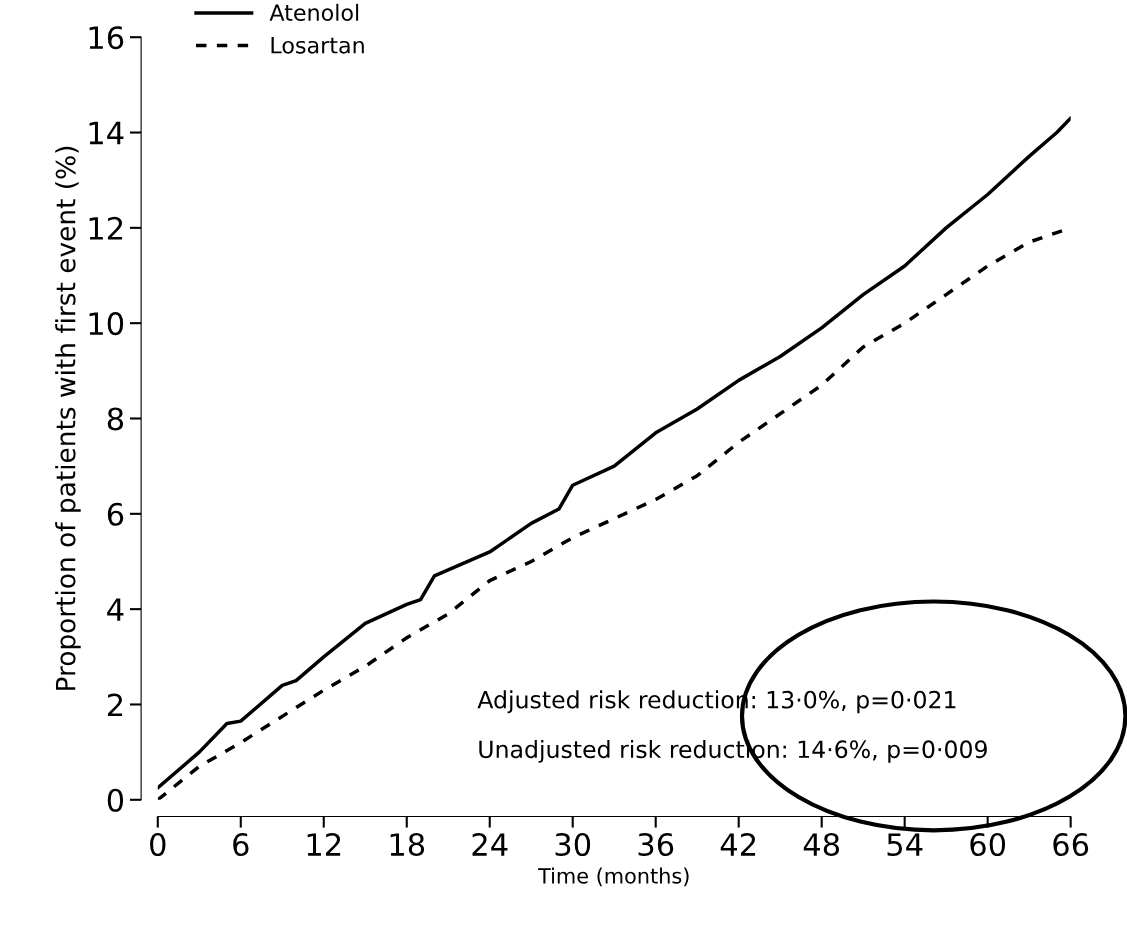  Describe the element at coordinates (106, 38) in the screenshot. I see `y-tick-label: 16` at that location.